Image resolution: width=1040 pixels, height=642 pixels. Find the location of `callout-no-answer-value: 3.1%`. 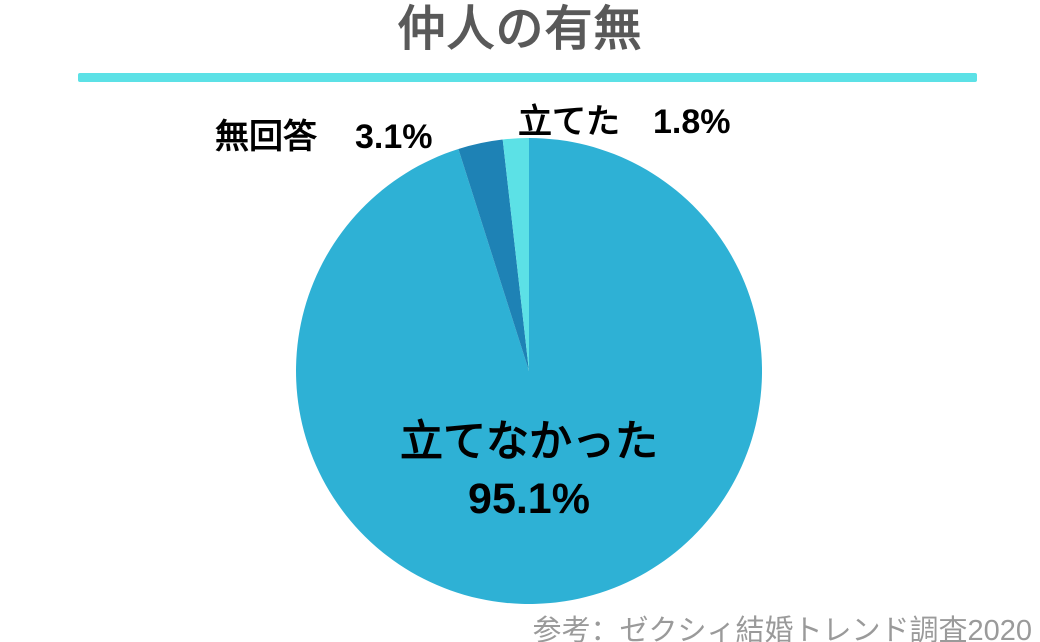

callout-no-answer-value: 3.1% is located at coordinates (394, 137).